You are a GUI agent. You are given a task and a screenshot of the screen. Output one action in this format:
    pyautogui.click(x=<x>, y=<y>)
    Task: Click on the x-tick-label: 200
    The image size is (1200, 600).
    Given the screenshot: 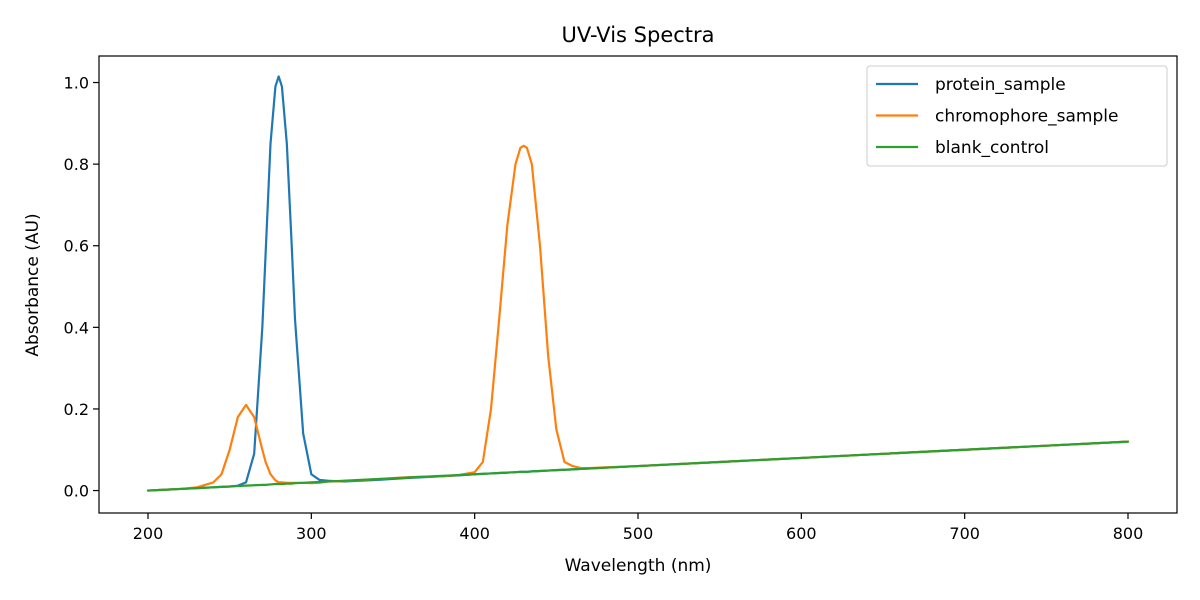 What is the action you would take?
    pyautogui.click(x=148, y=533)
    